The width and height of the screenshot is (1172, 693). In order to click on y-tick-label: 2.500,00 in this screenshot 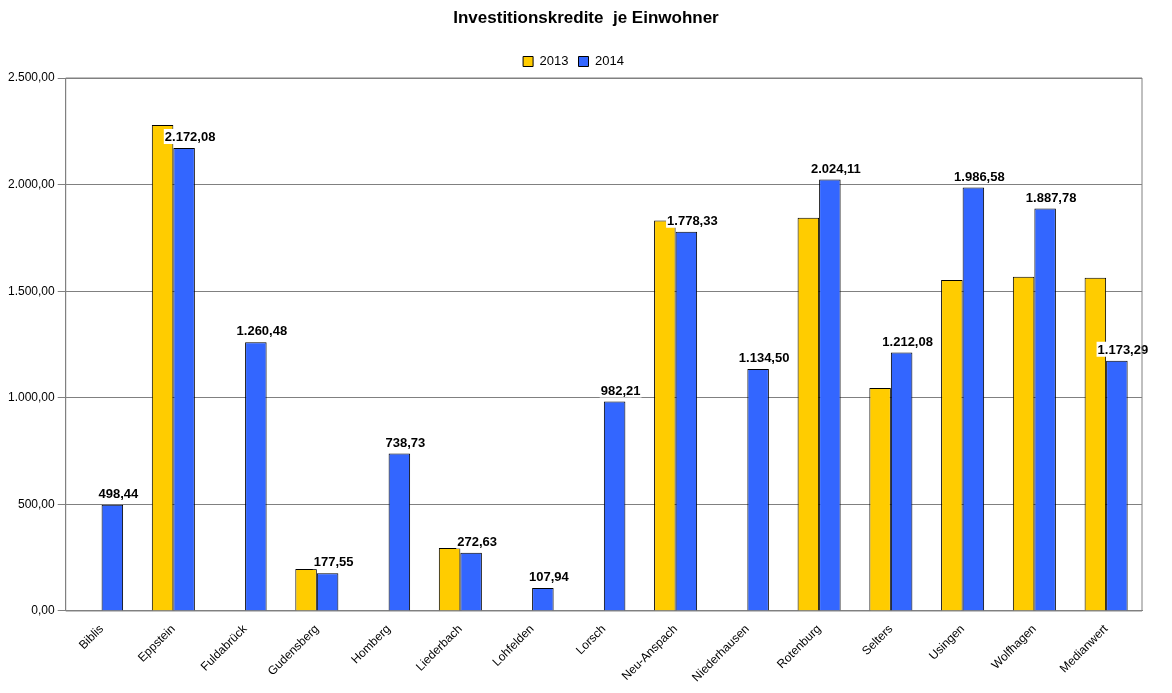, I will do `click(31, 77)`.